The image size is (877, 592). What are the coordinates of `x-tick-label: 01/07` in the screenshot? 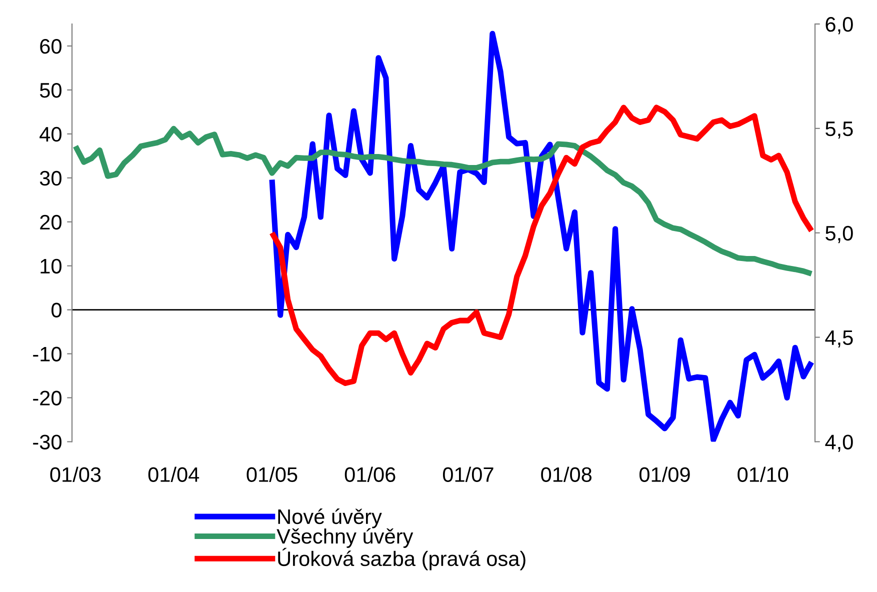 It's located at (468, 474).